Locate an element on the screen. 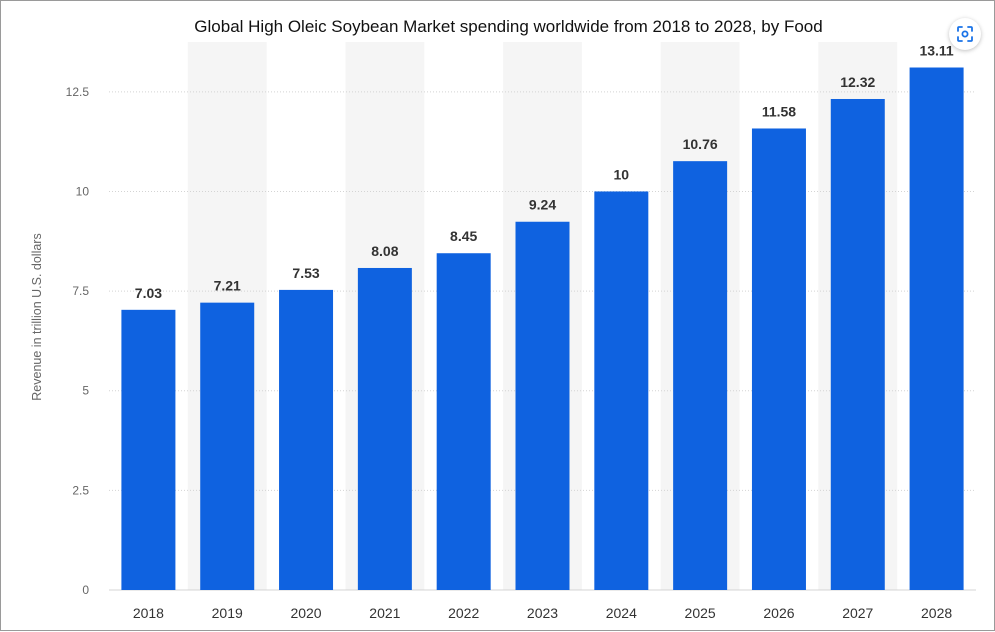 The width and height of the screenshot is (995, 632). bar-2021 is located at coordinates (384, 428).